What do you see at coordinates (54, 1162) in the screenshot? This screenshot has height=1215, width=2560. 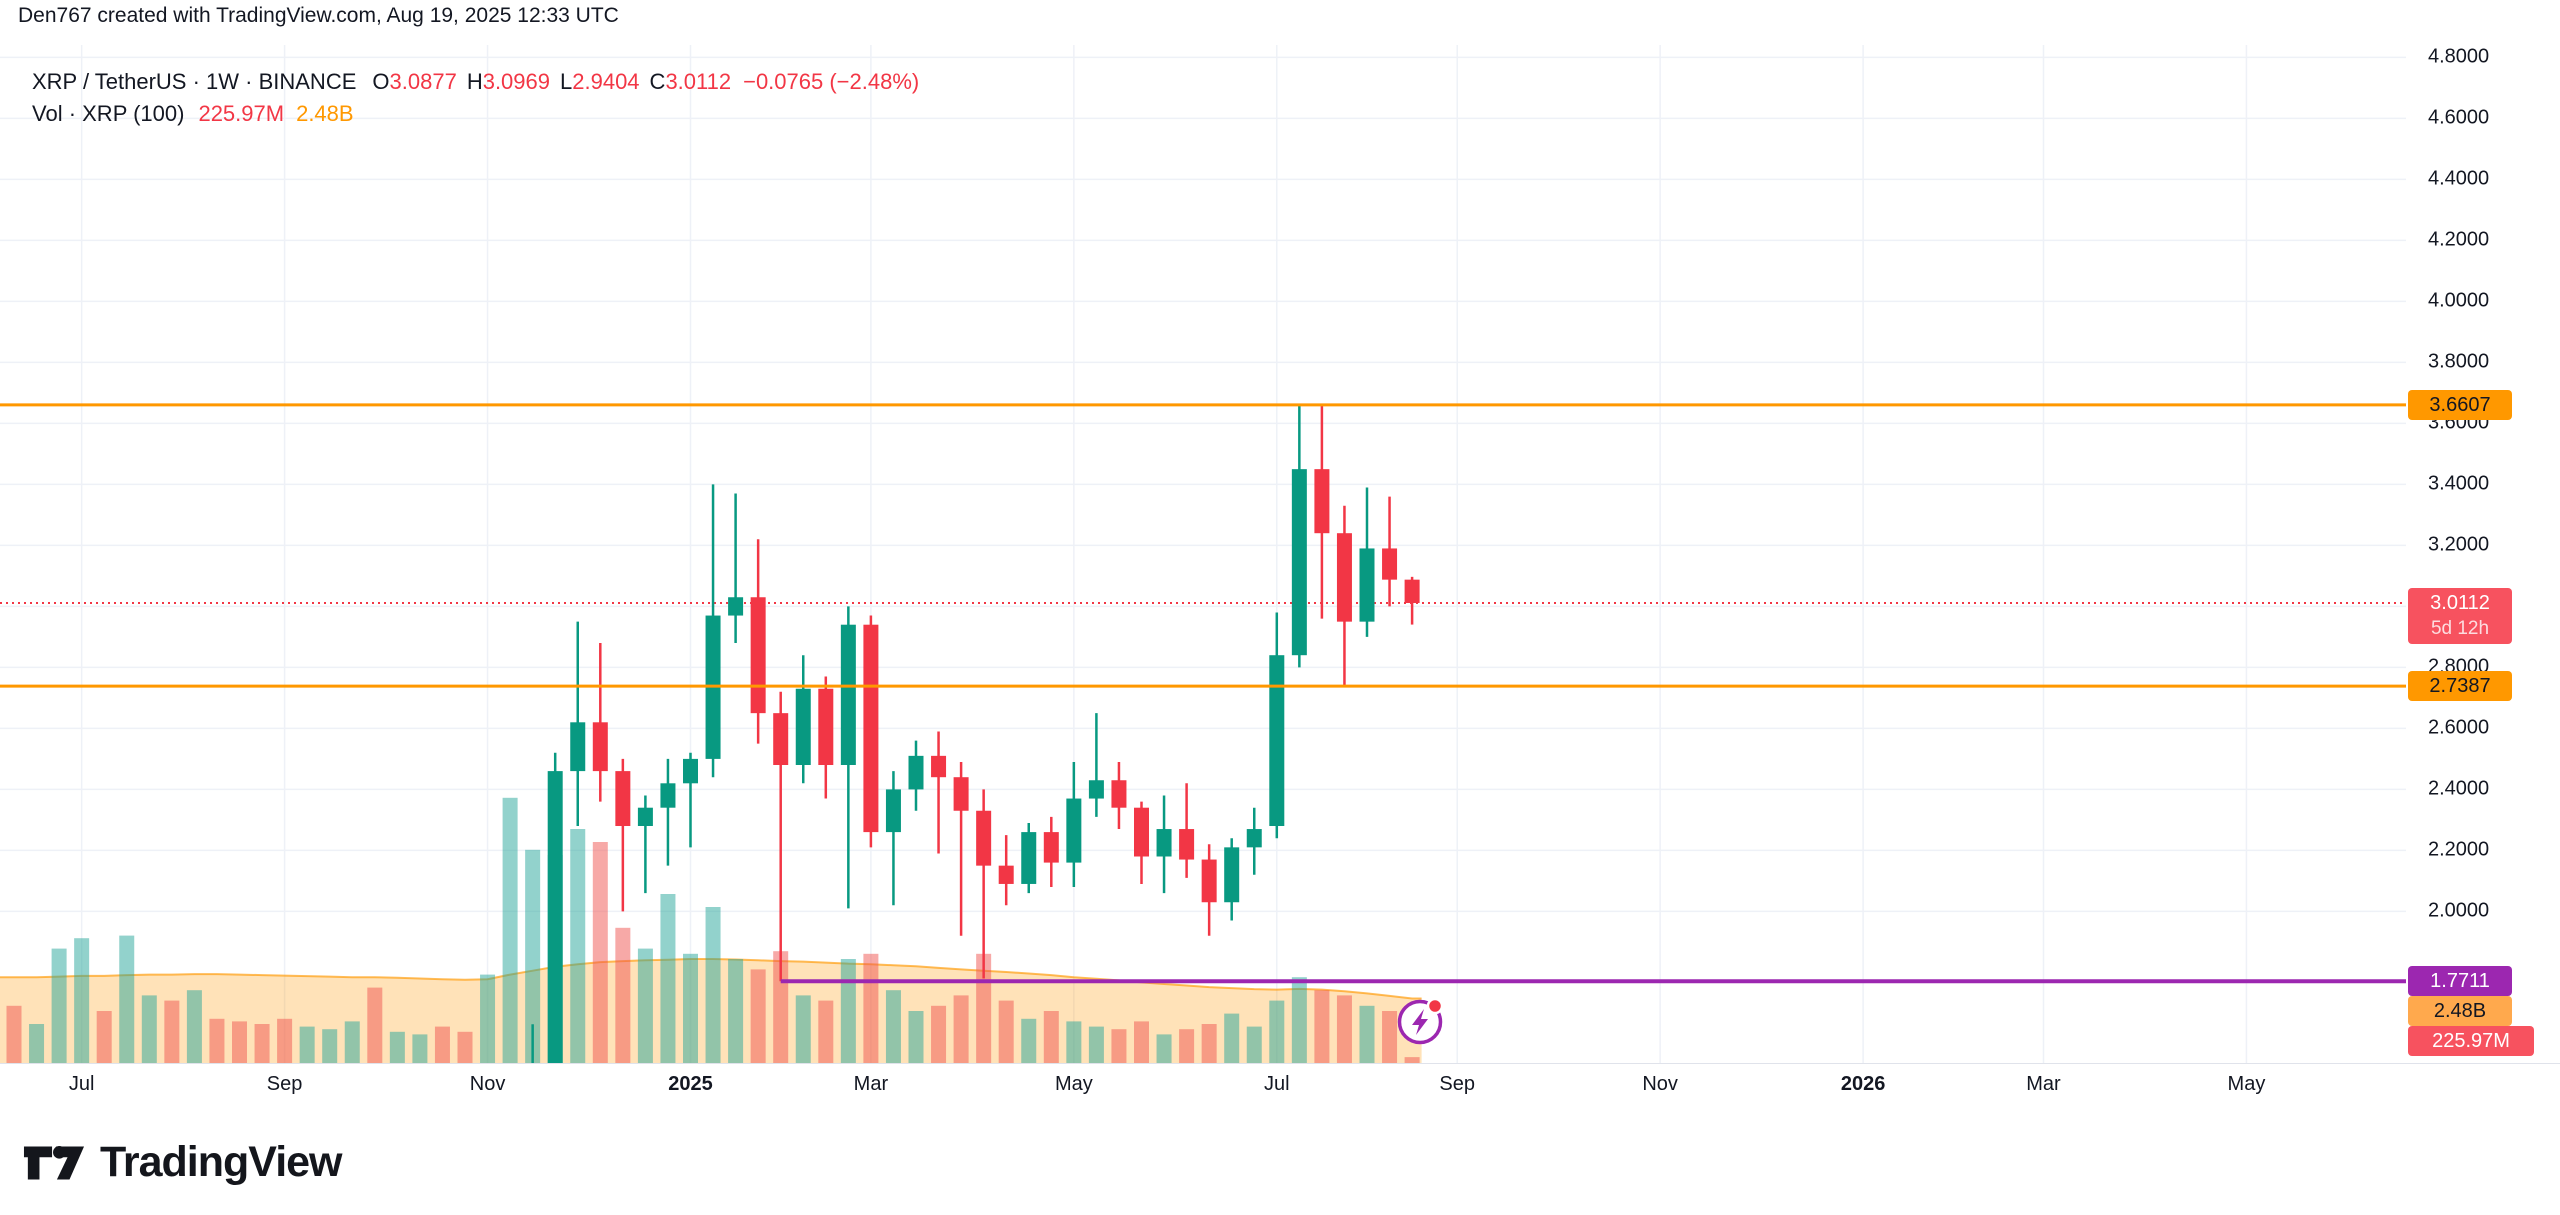 I see `tradingview-logo-icon` at bounding box center [54, 1162].